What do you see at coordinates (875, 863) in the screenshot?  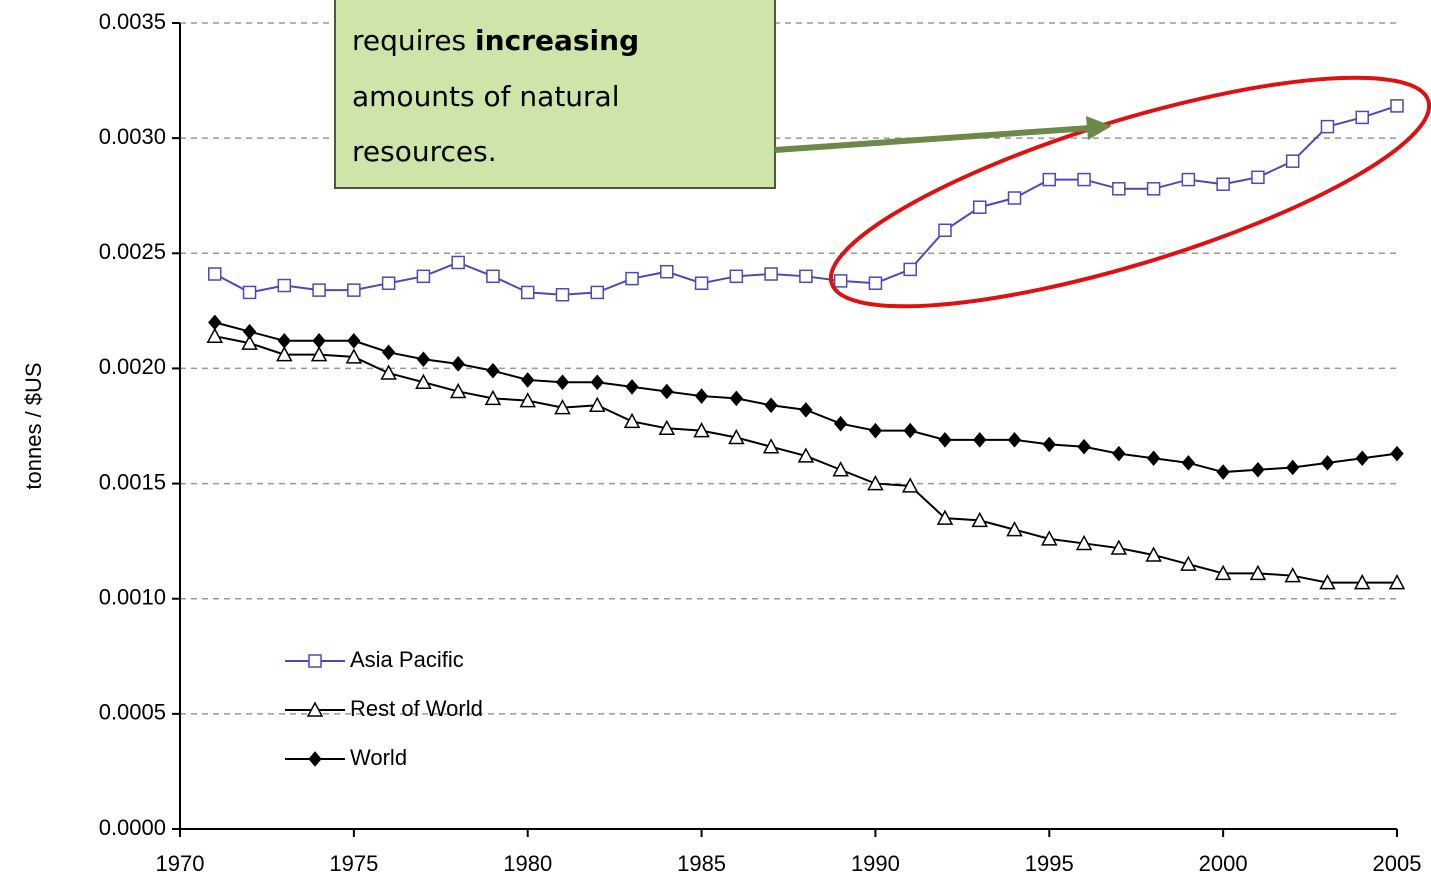 I see `x-tick-label: 1990` at bounding box center [875, 863].